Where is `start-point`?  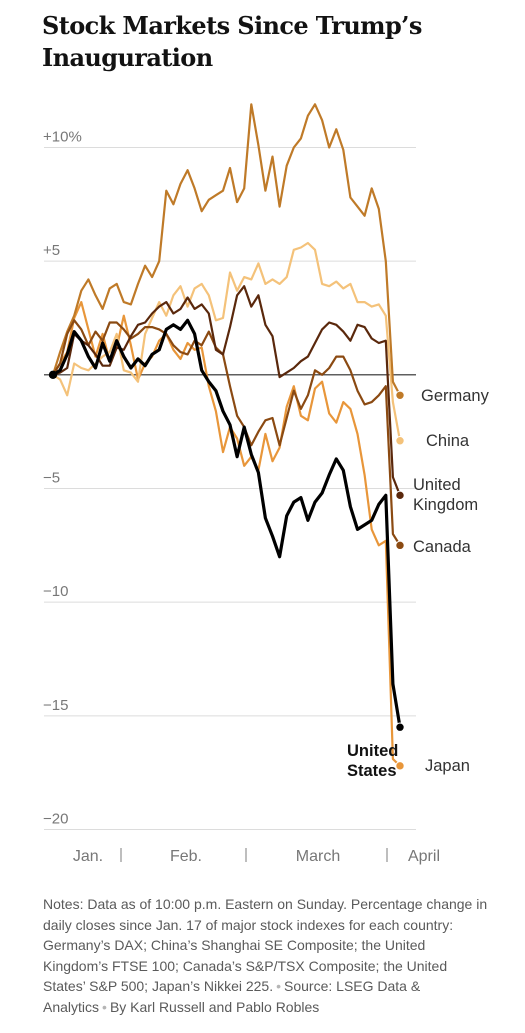
start-point is located at coordinates (53, 375).